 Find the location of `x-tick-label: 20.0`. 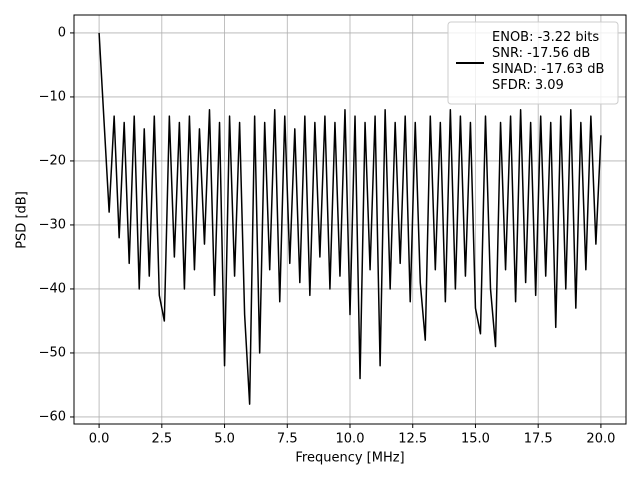

x-tick-label: 20.0 is located at coordinates (600, 439).